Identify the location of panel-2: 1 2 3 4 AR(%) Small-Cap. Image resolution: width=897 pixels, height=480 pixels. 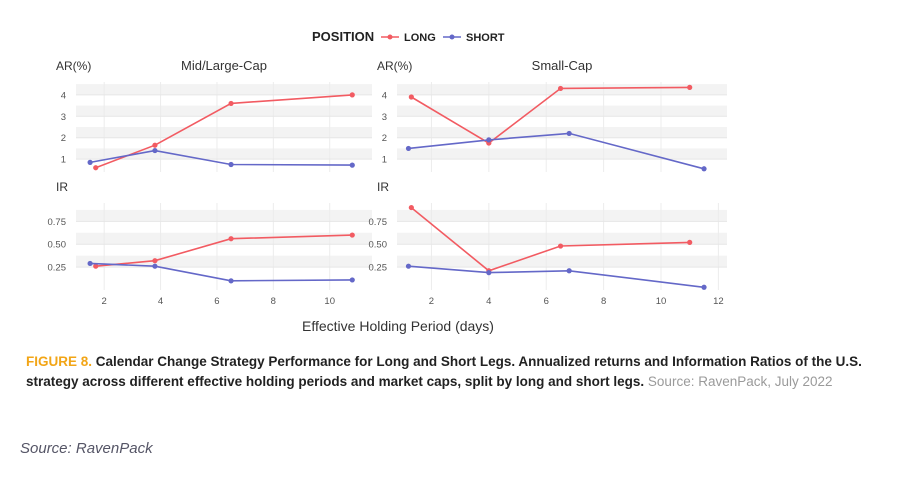
(552, 115).